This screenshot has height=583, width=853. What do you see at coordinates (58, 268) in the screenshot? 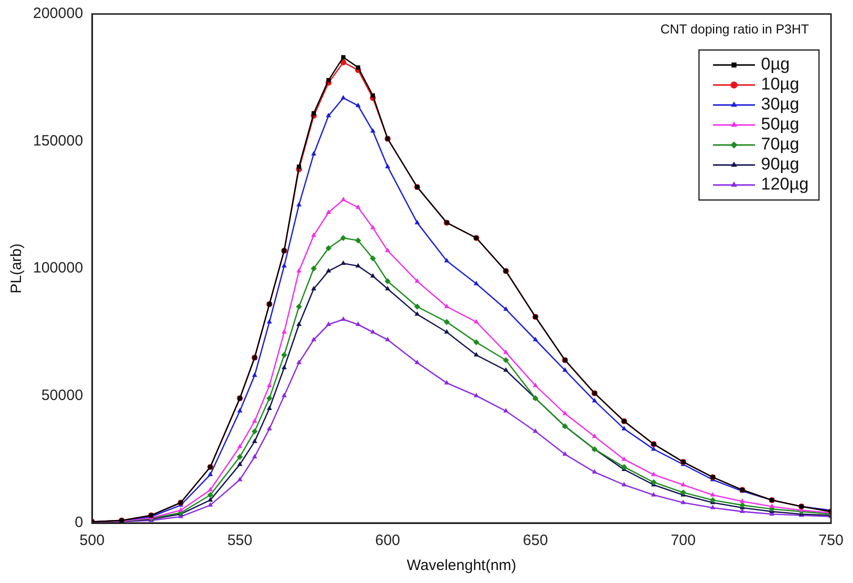
I see `y-tick-label: 100000` at bounding box center [58, 268].